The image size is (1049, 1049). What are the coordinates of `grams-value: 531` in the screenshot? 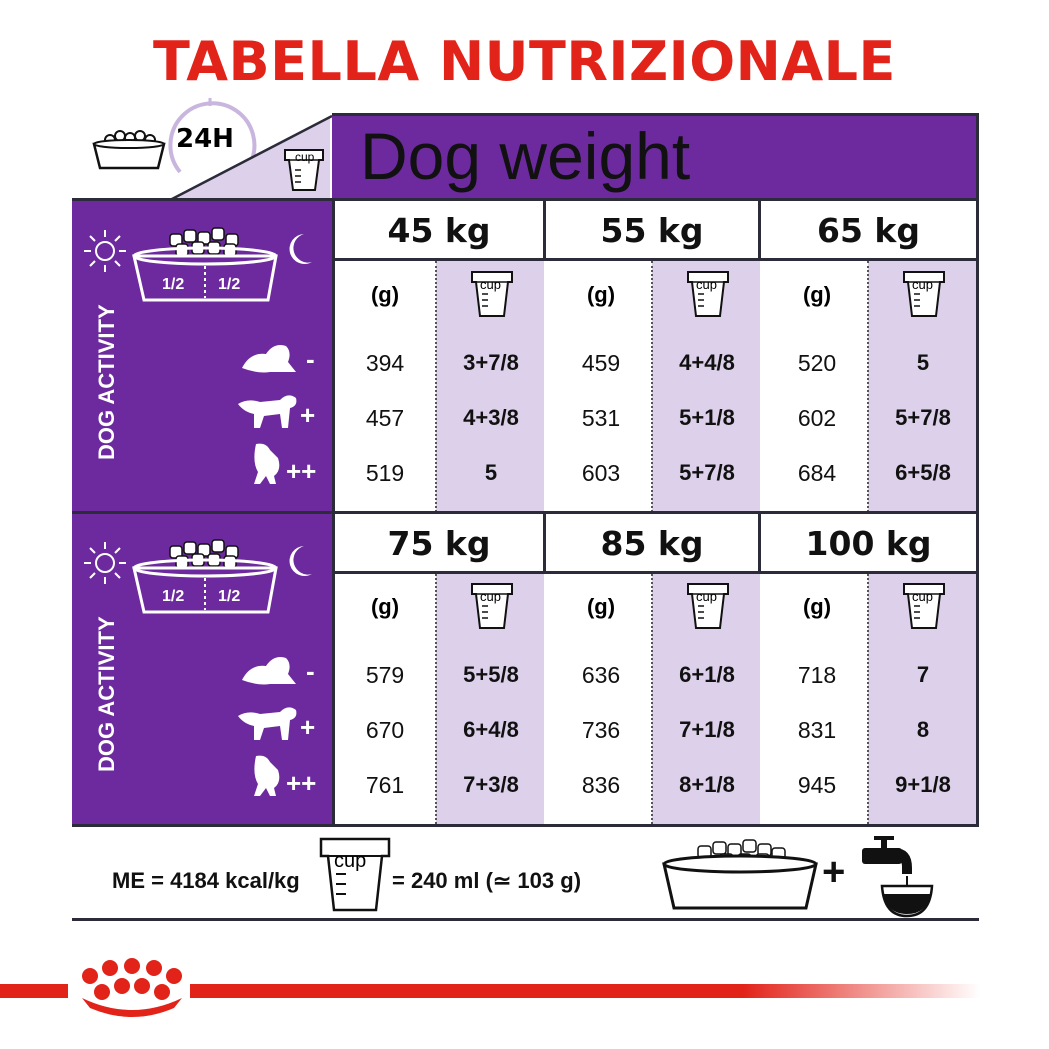 It's located at (601, 418).